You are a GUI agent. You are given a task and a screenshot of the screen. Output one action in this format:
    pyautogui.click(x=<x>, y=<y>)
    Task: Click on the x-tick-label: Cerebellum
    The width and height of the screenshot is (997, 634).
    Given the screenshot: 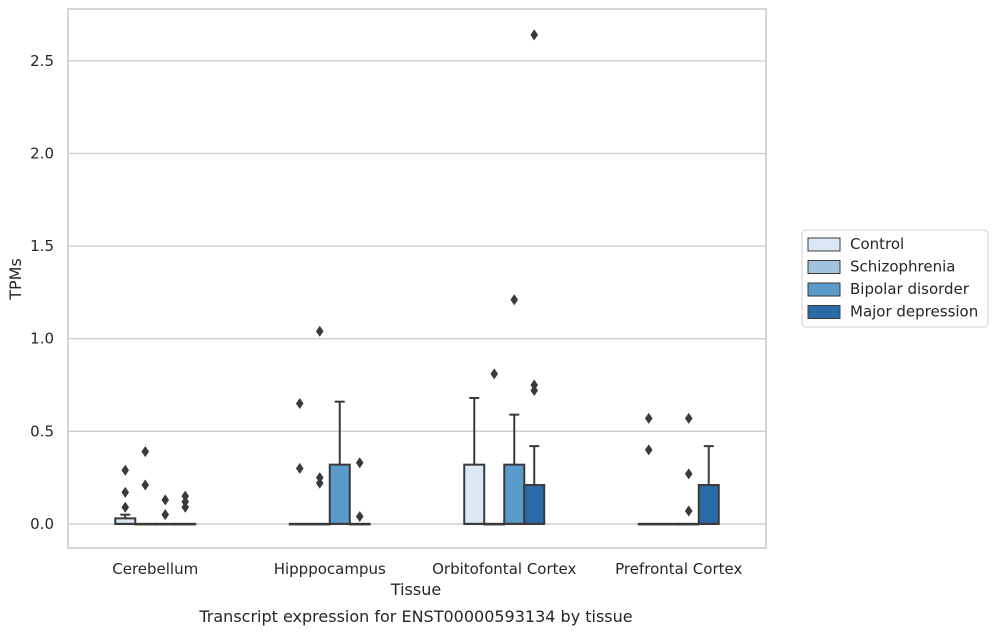 What is the action you would take?
    pyautogui.click(x=155, y=569)
    